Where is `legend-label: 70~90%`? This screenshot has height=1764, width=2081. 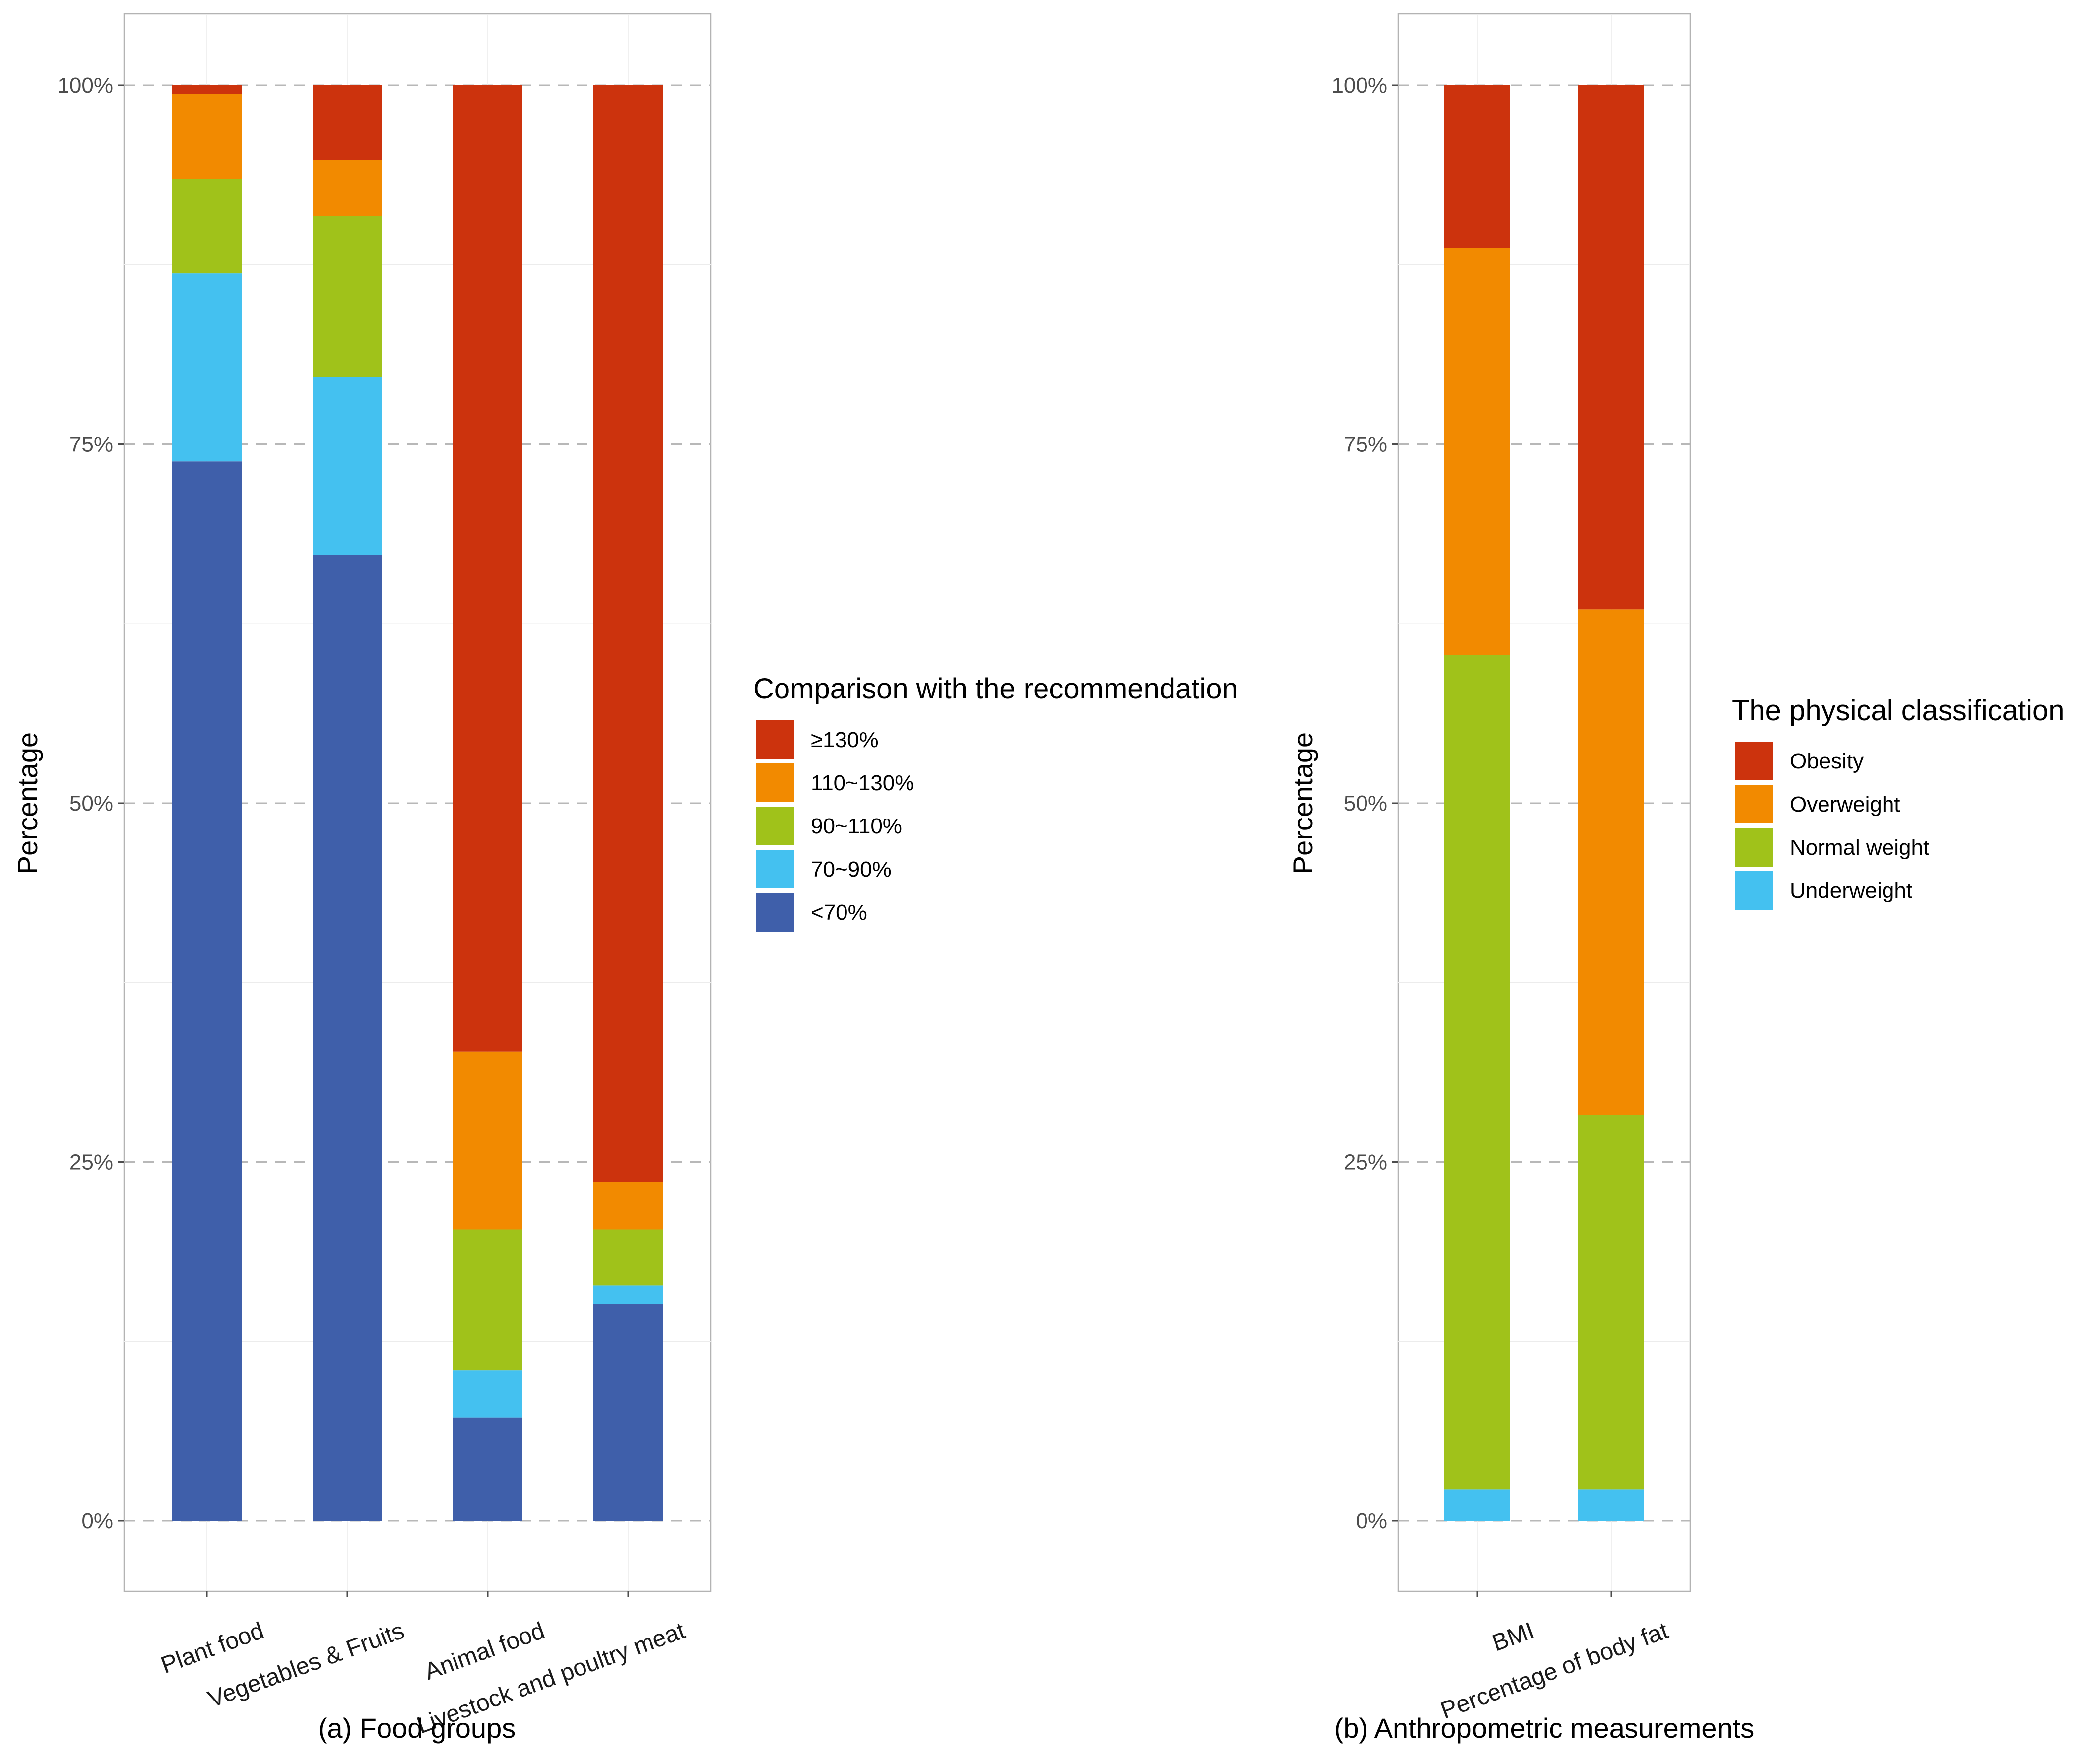 legend-label: 70~90% is located at coordinates (851, 869).